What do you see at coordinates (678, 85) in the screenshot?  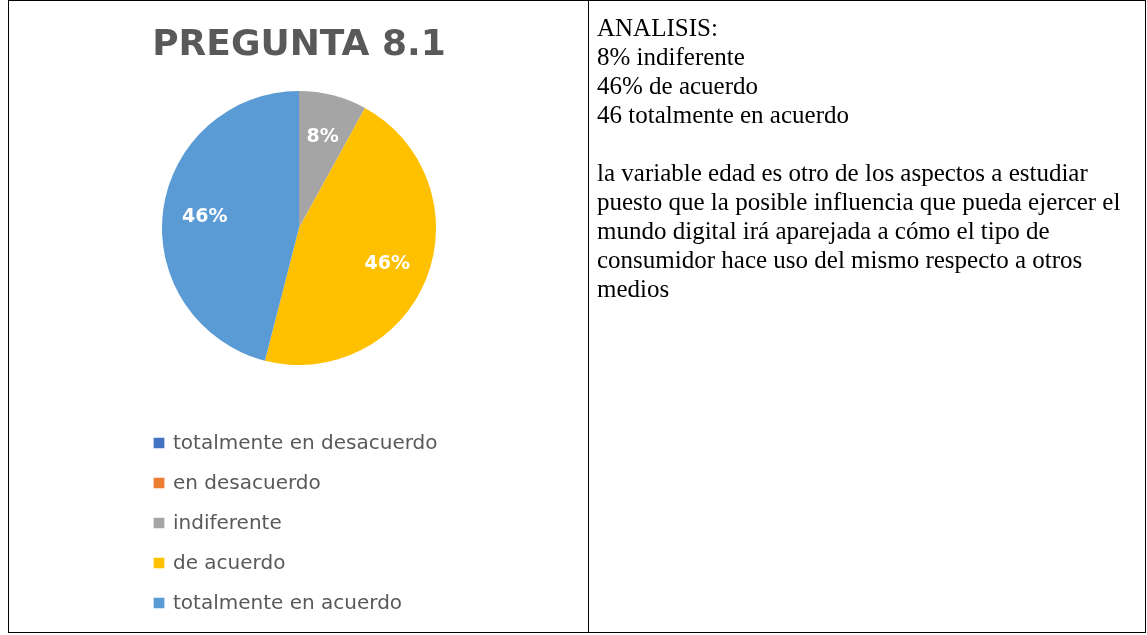 I see `text: 46% de acuerdo` at bounding box center [678, 85].